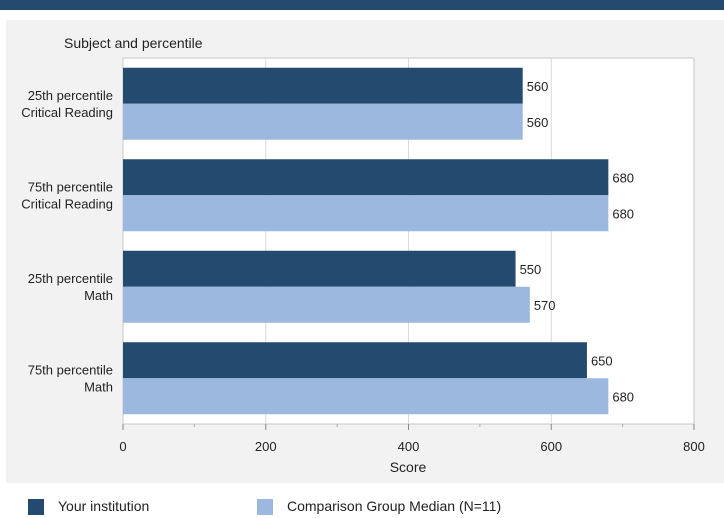 The height and width of the screenshot is (518, 724). I want to click on data-label: 550, so click(531, 269).